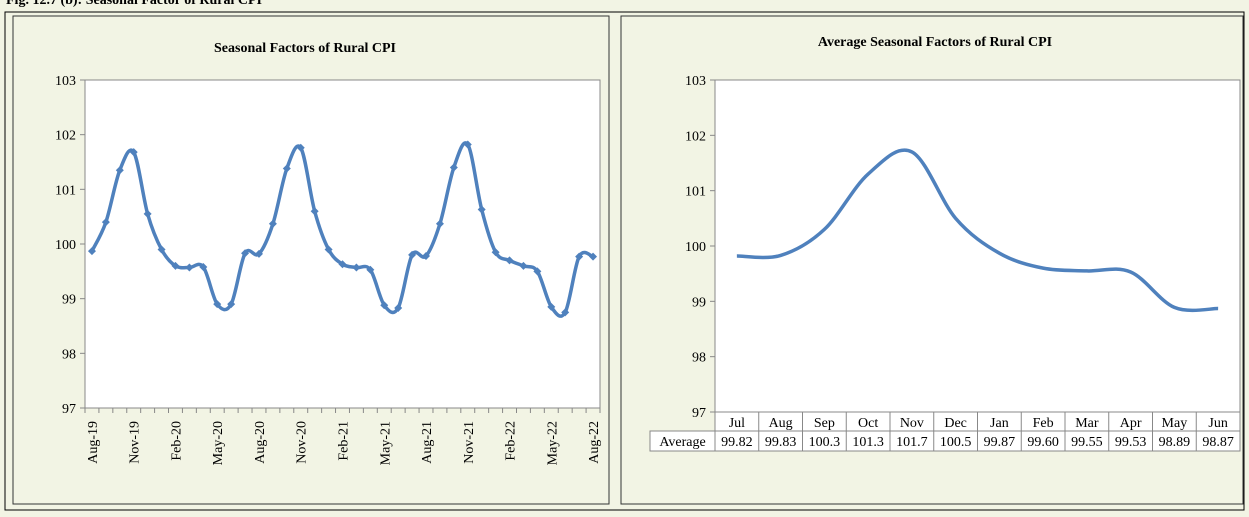 This screenshot has height=517, width=1249. Describe the element at coordinates (176, 441) in the screenshot. I see `x-tick-label: Feb-20` at that location.